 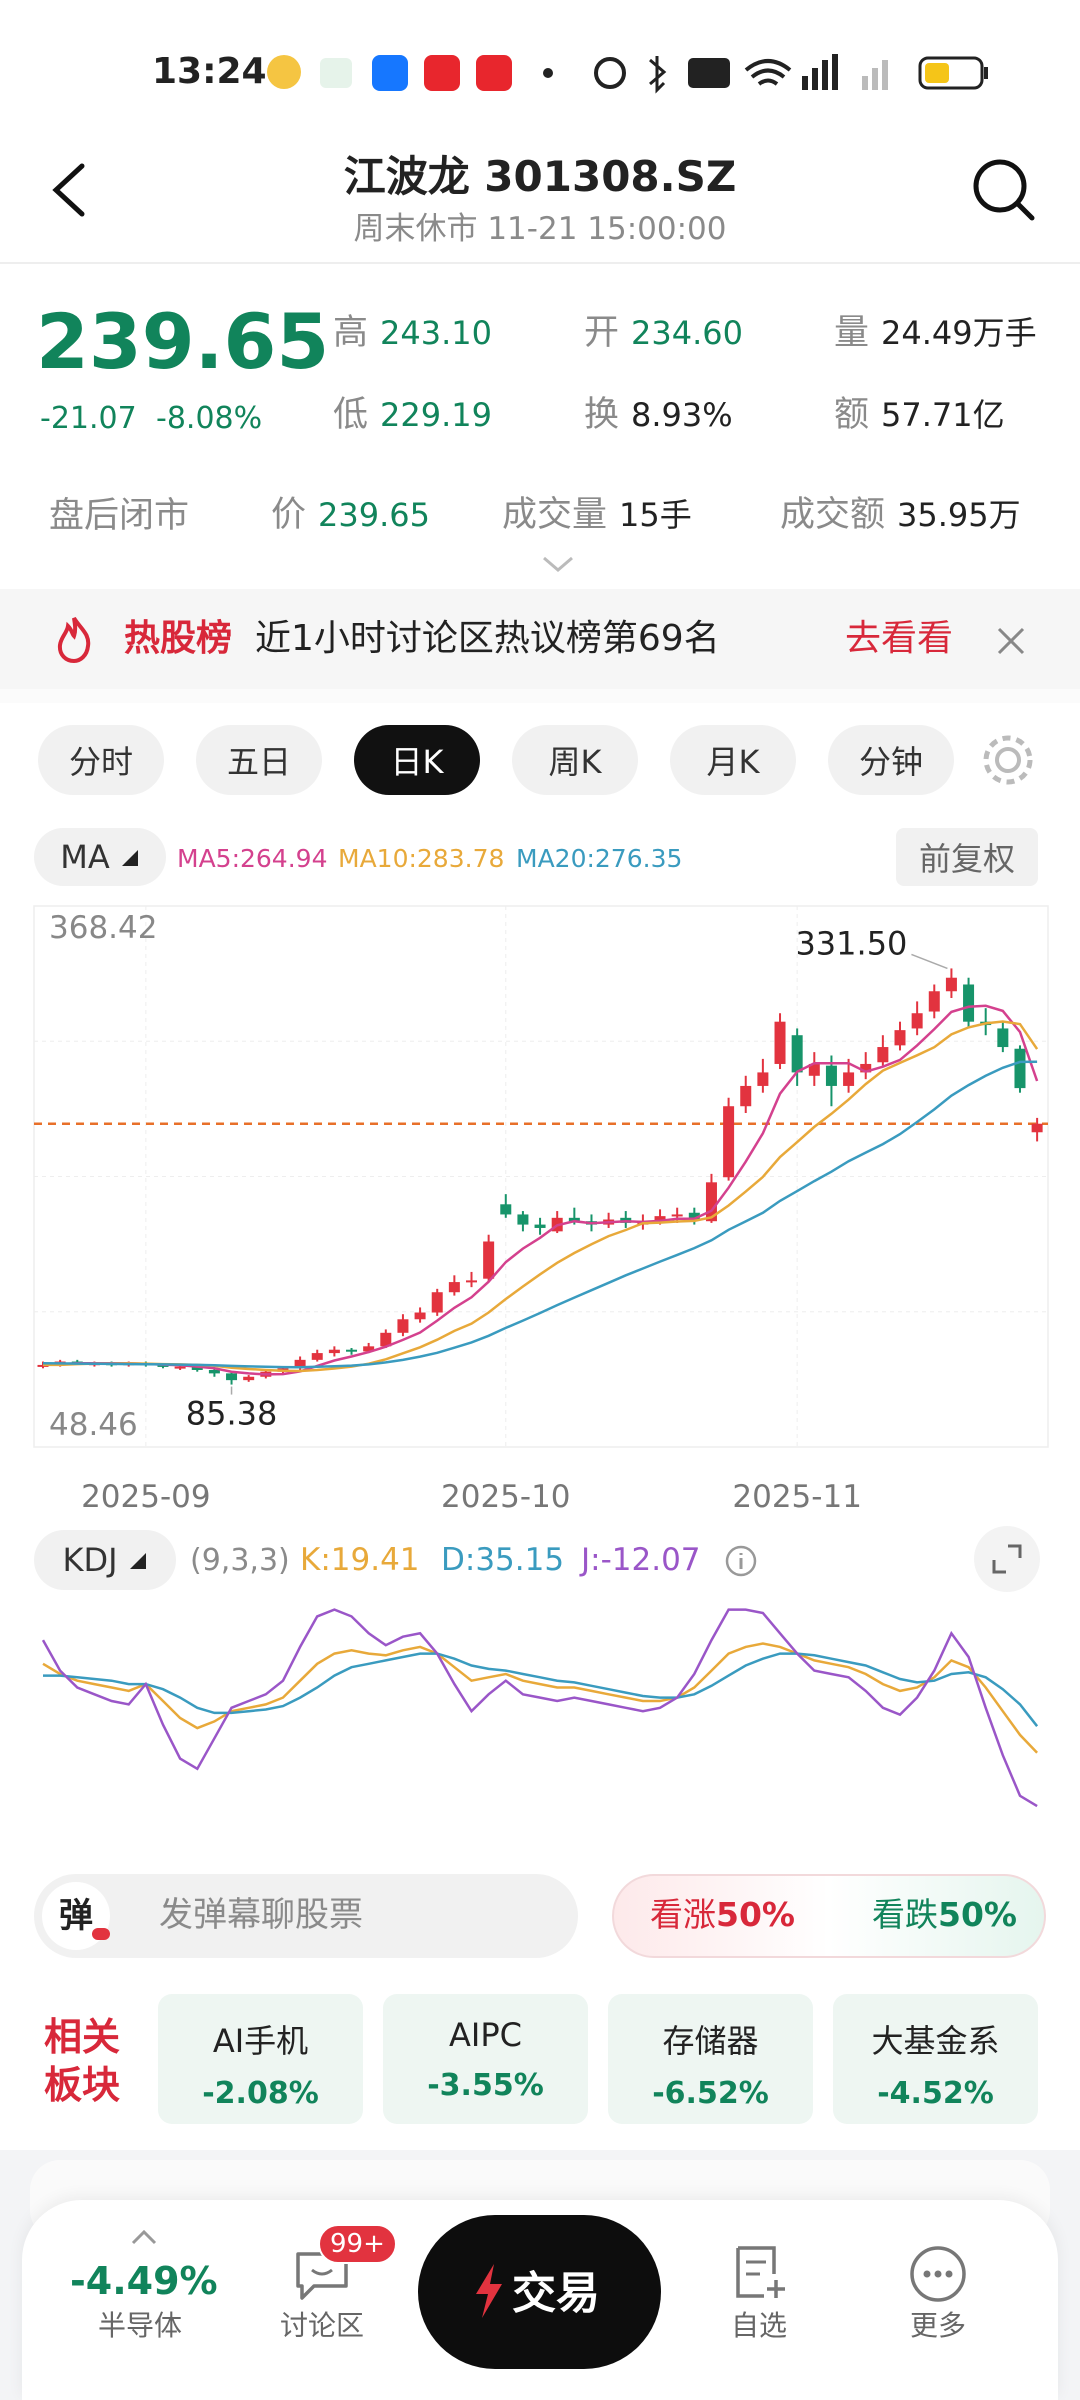 I want to click on gap, so click(x=540, y=696).